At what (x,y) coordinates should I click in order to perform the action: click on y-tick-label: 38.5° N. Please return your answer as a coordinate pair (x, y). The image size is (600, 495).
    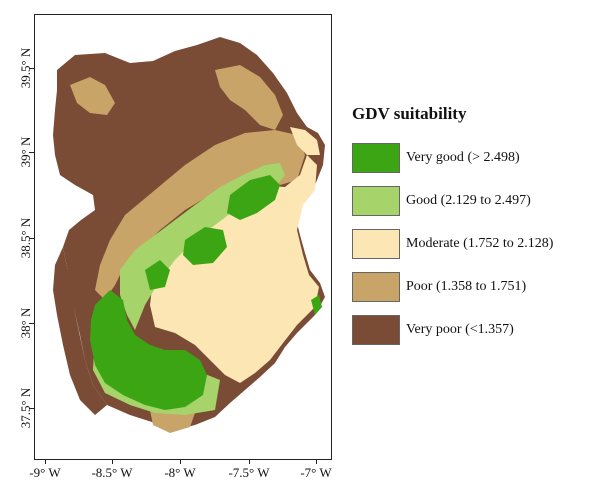
    Looking at the image, I should click on (25, 238).